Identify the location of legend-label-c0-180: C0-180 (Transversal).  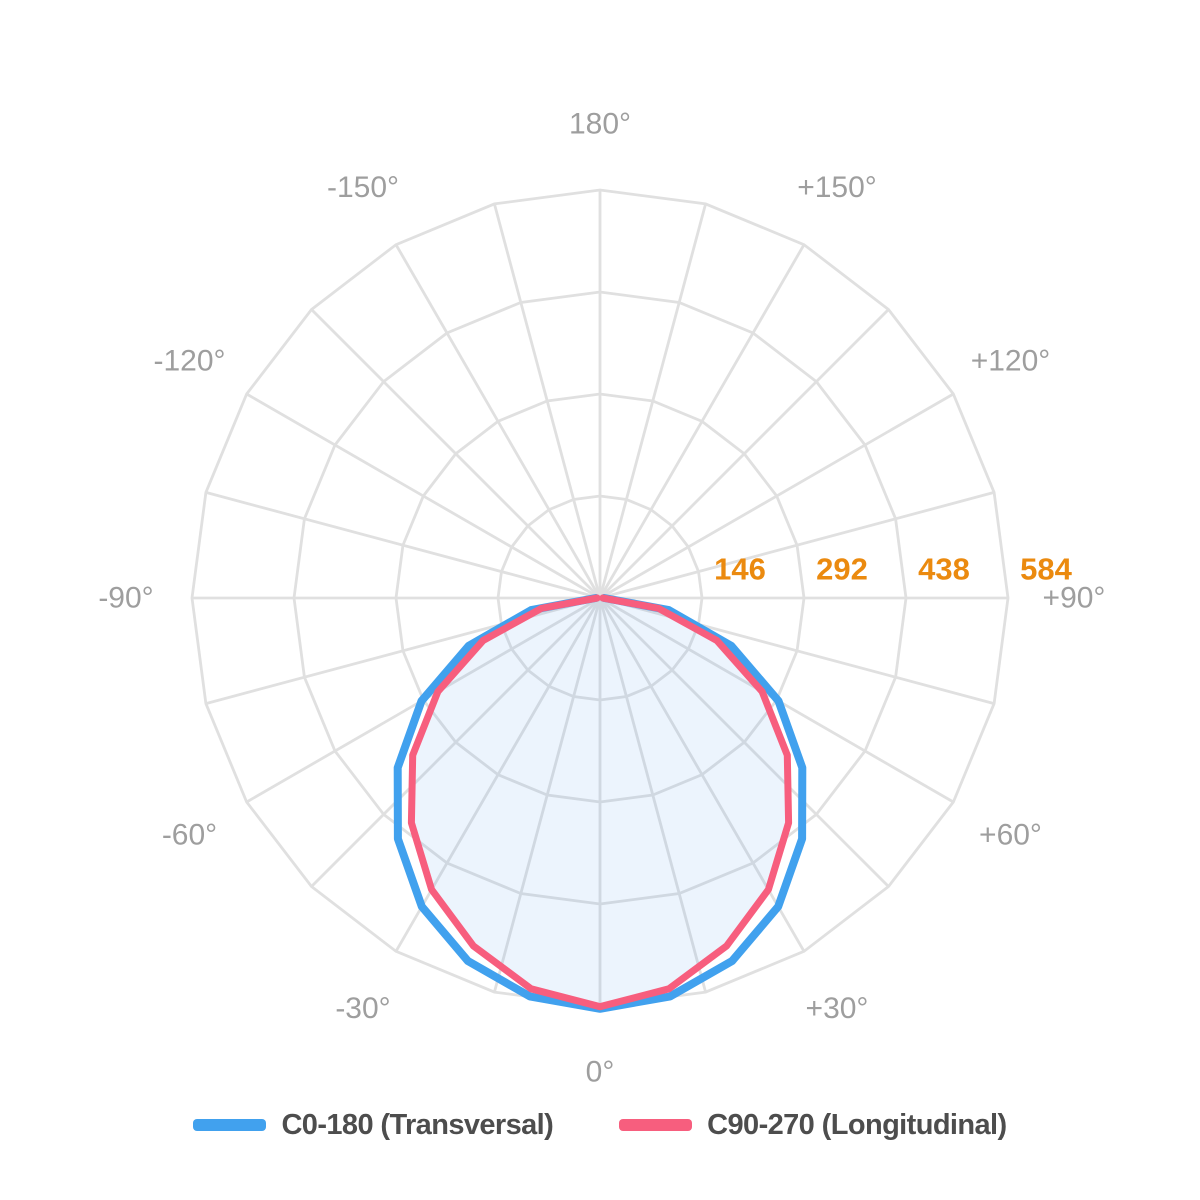
(417, 1124).